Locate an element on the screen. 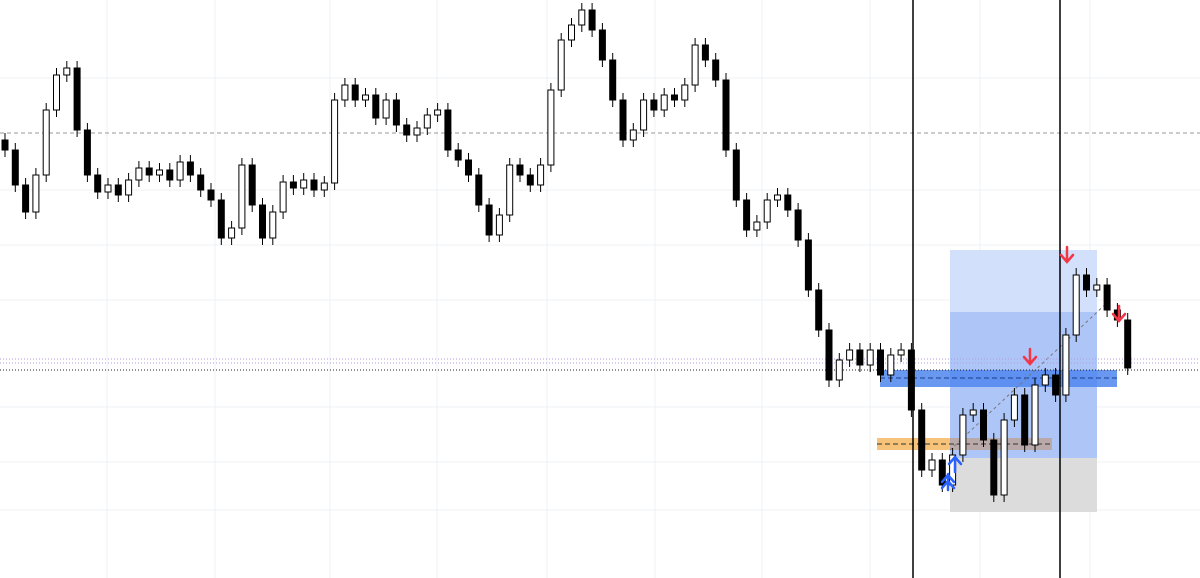  signal-arrows is located at coordinates (1033, 368).